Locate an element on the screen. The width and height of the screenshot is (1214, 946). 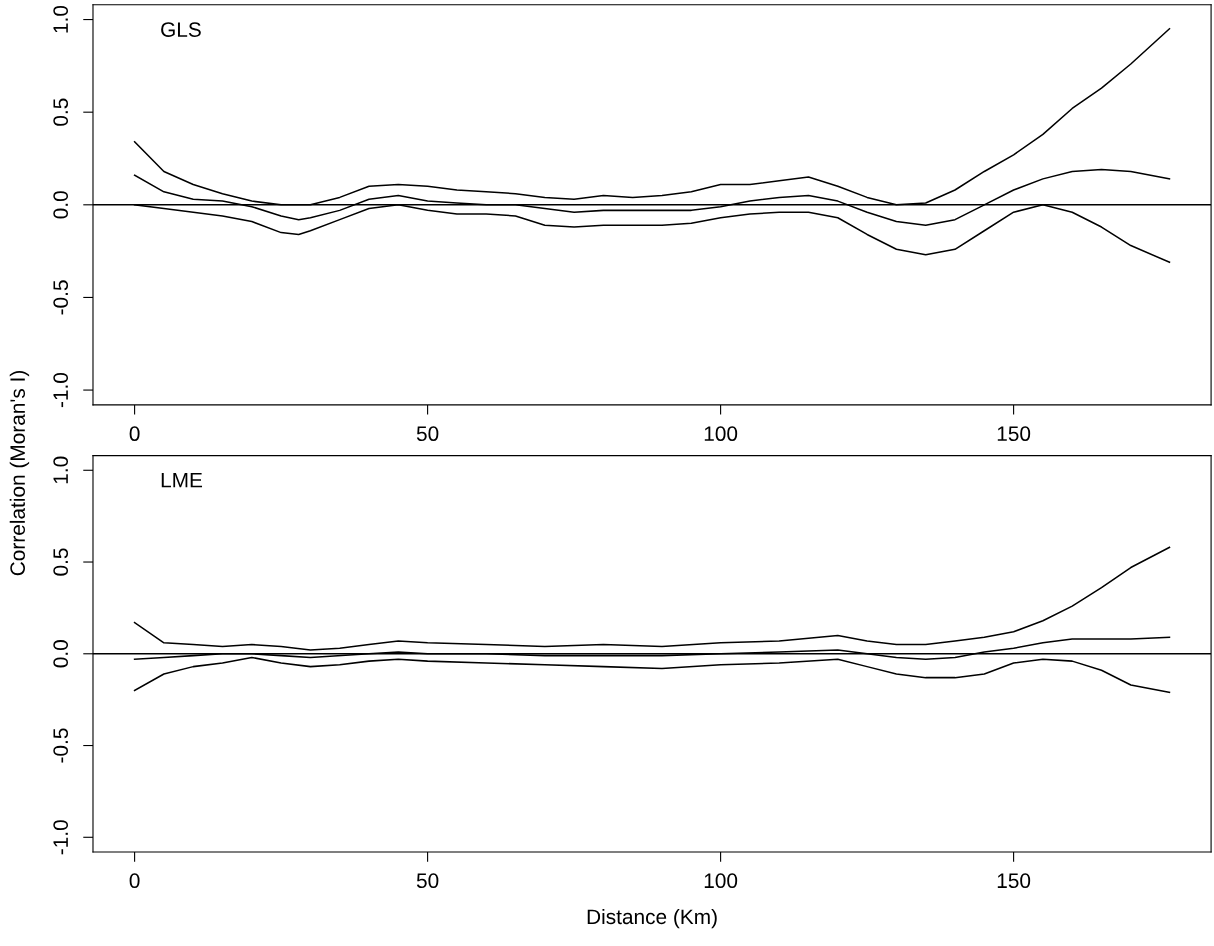
annotation: LME is located at coordinates (182, 480).